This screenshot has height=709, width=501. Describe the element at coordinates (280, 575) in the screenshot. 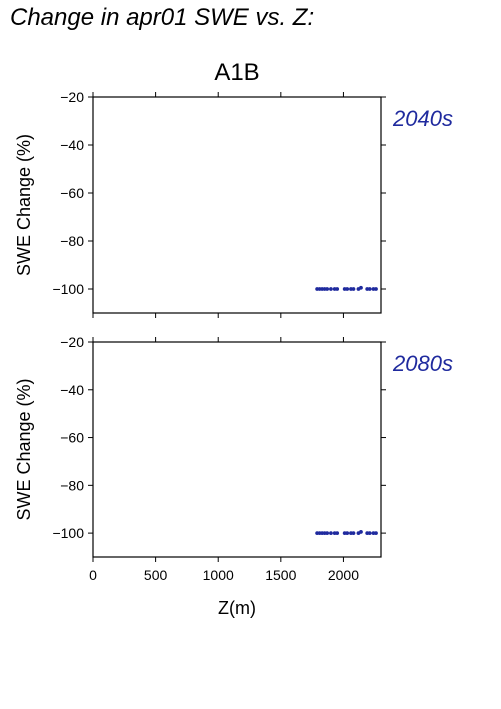

I see `x-tick-label: 1500` at that location.